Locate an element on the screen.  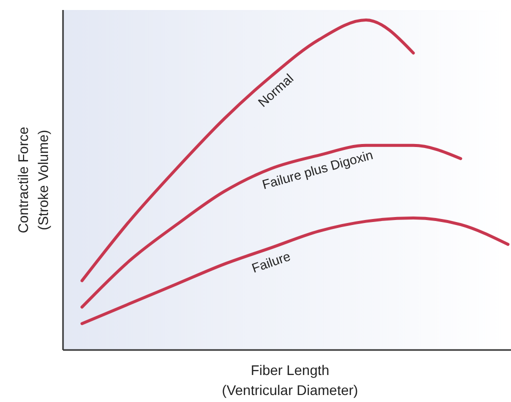
x-axis-title: Fiber Length (Ventricular Diameter) is located at coordinates (290, 380).